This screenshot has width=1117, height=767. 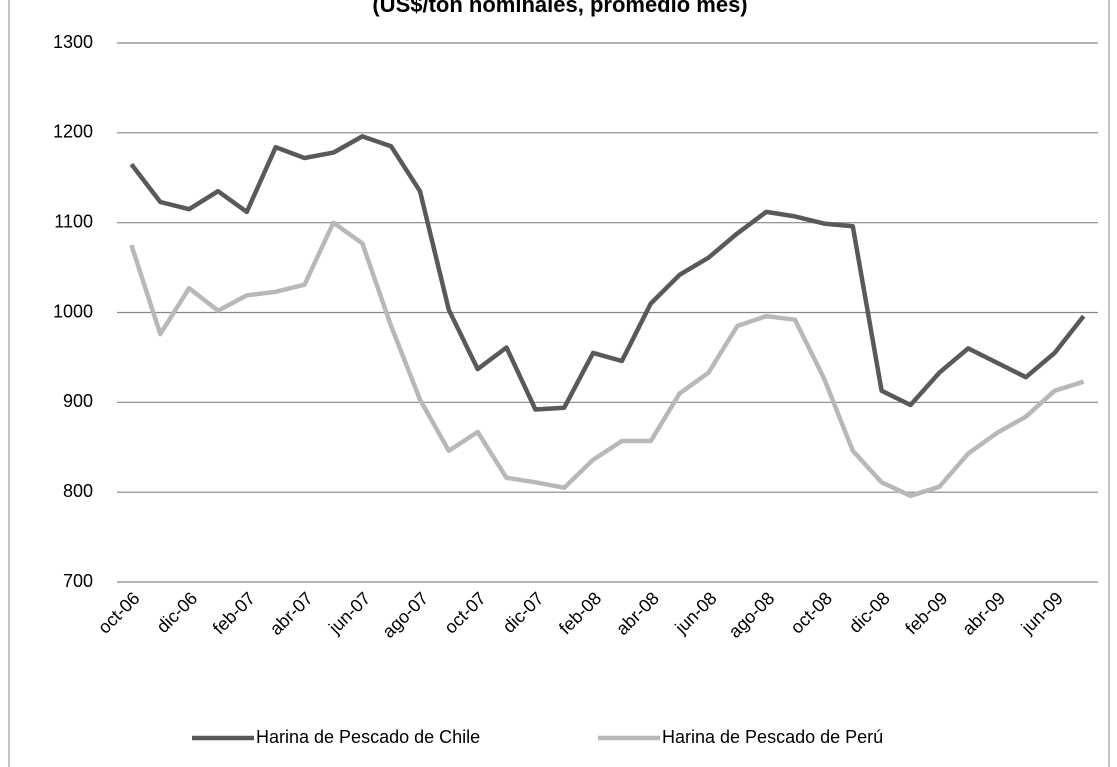 What do you see at coordinates (752, 615) in the screenshot?
I see `x-tick-label: ago-08` at bounding box center [752, 615].